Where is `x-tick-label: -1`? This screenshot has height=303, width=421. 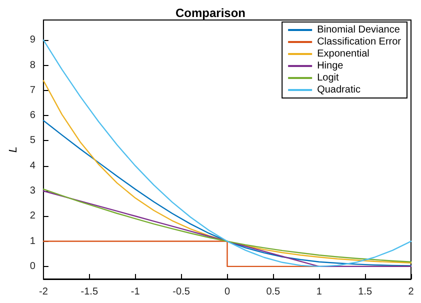 x-tick-label: -1 is located at coordinates (135, 292).